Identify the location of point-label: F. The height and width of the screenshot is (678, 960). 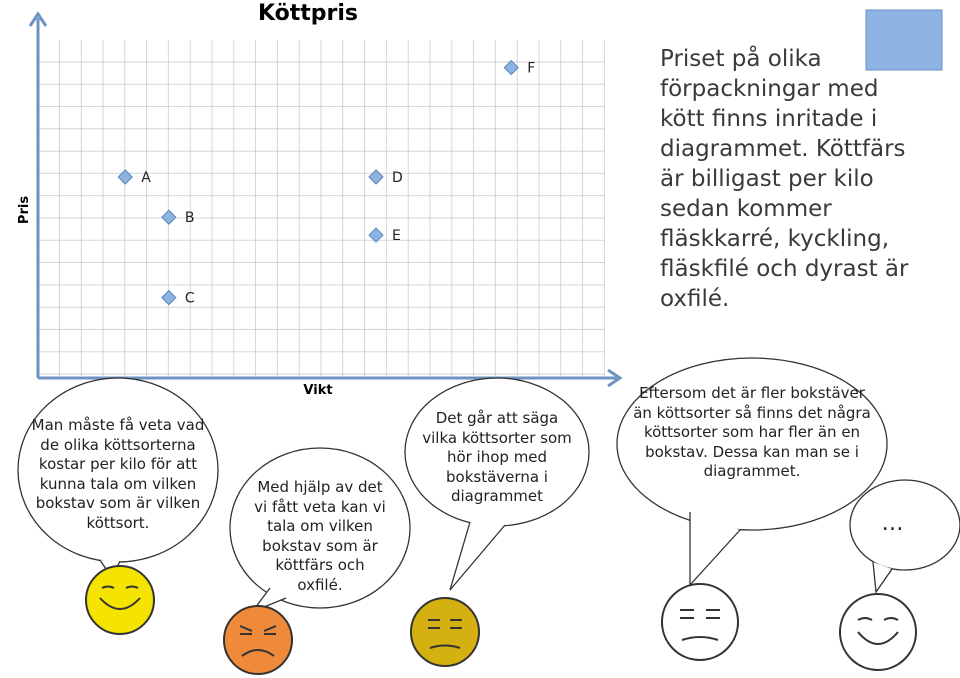
(531, 69).